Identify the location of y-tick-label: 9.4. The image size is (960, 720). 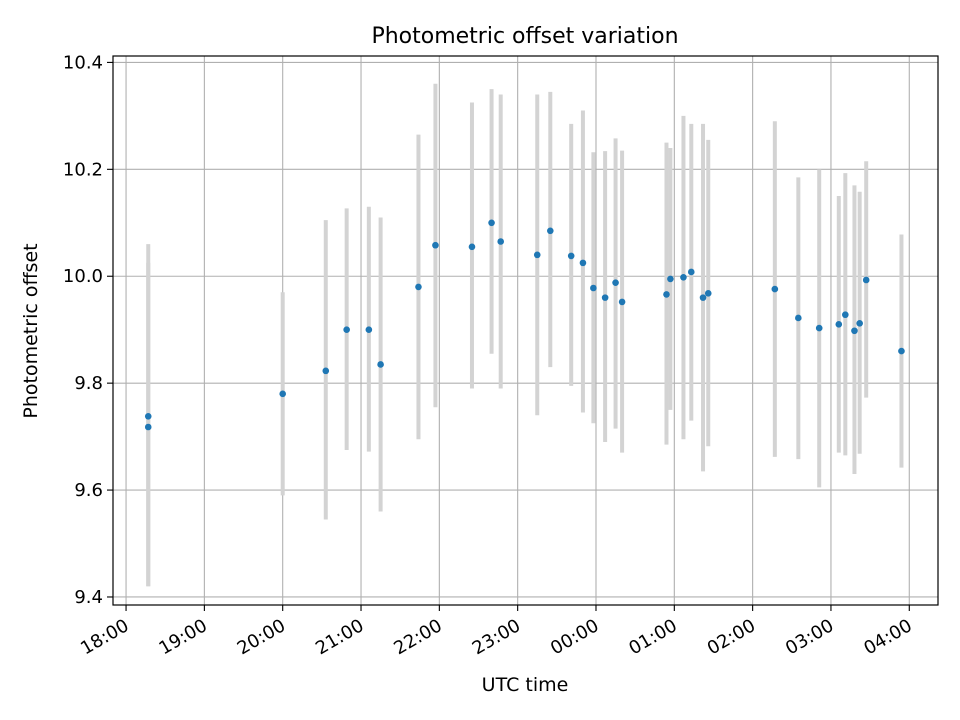
(88, 597).